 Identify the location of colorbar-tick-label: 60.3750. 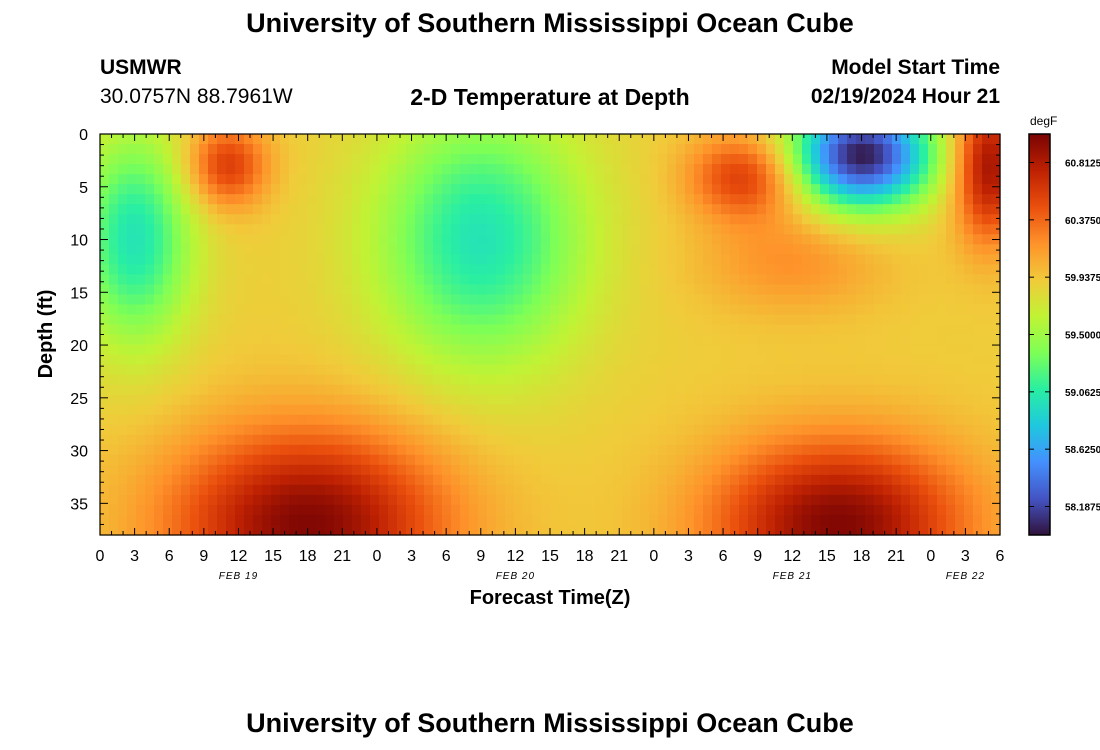
(1082, 221).